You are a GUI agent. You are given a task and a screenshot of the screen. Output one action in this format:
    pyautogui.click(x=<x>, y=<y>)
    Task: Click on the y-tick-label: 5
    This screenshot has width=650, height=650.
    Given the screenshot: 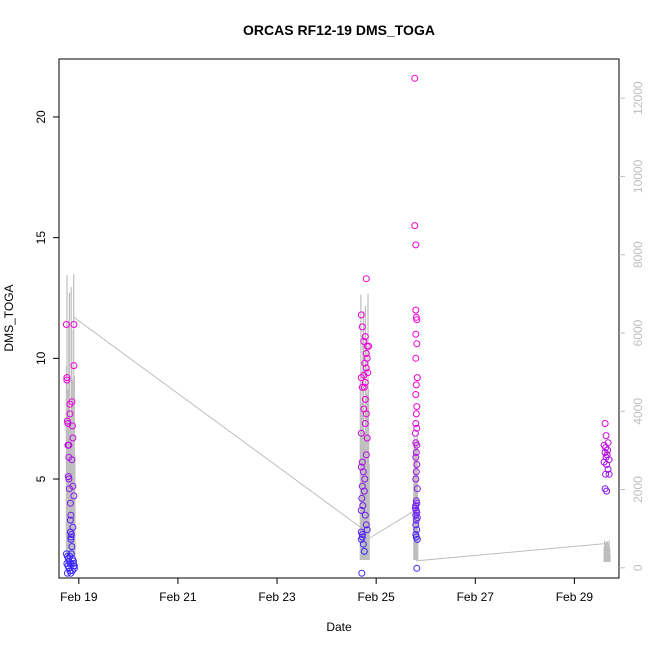 What is the action you would take?
    pyautogui.click(x=41, y=478)
    